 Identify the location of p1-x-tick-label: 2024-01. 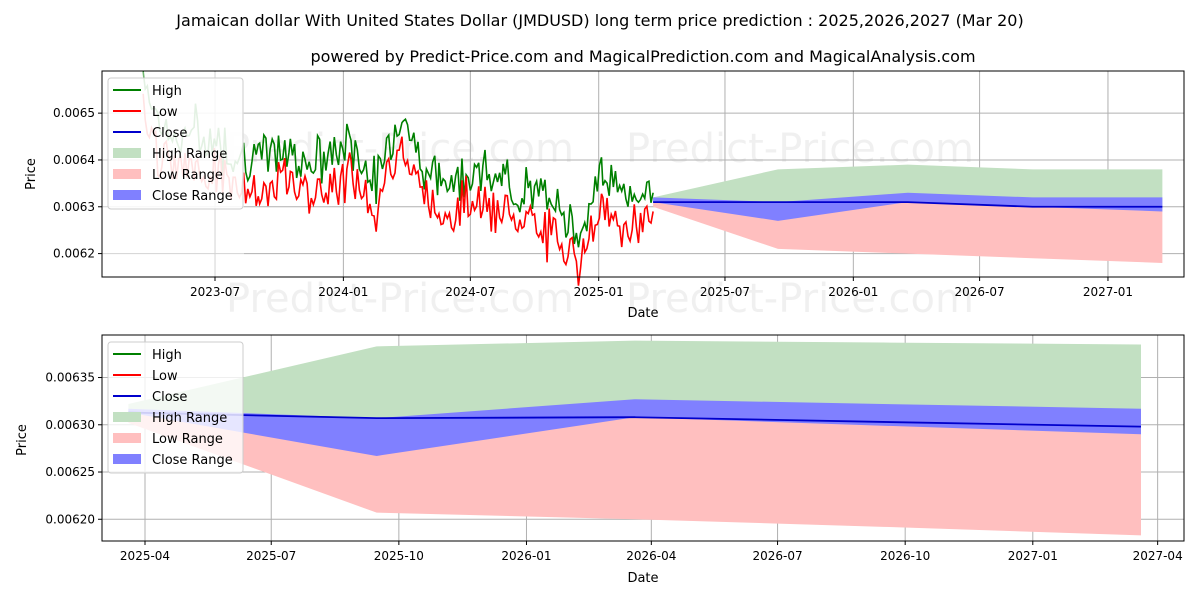
(343, 292).